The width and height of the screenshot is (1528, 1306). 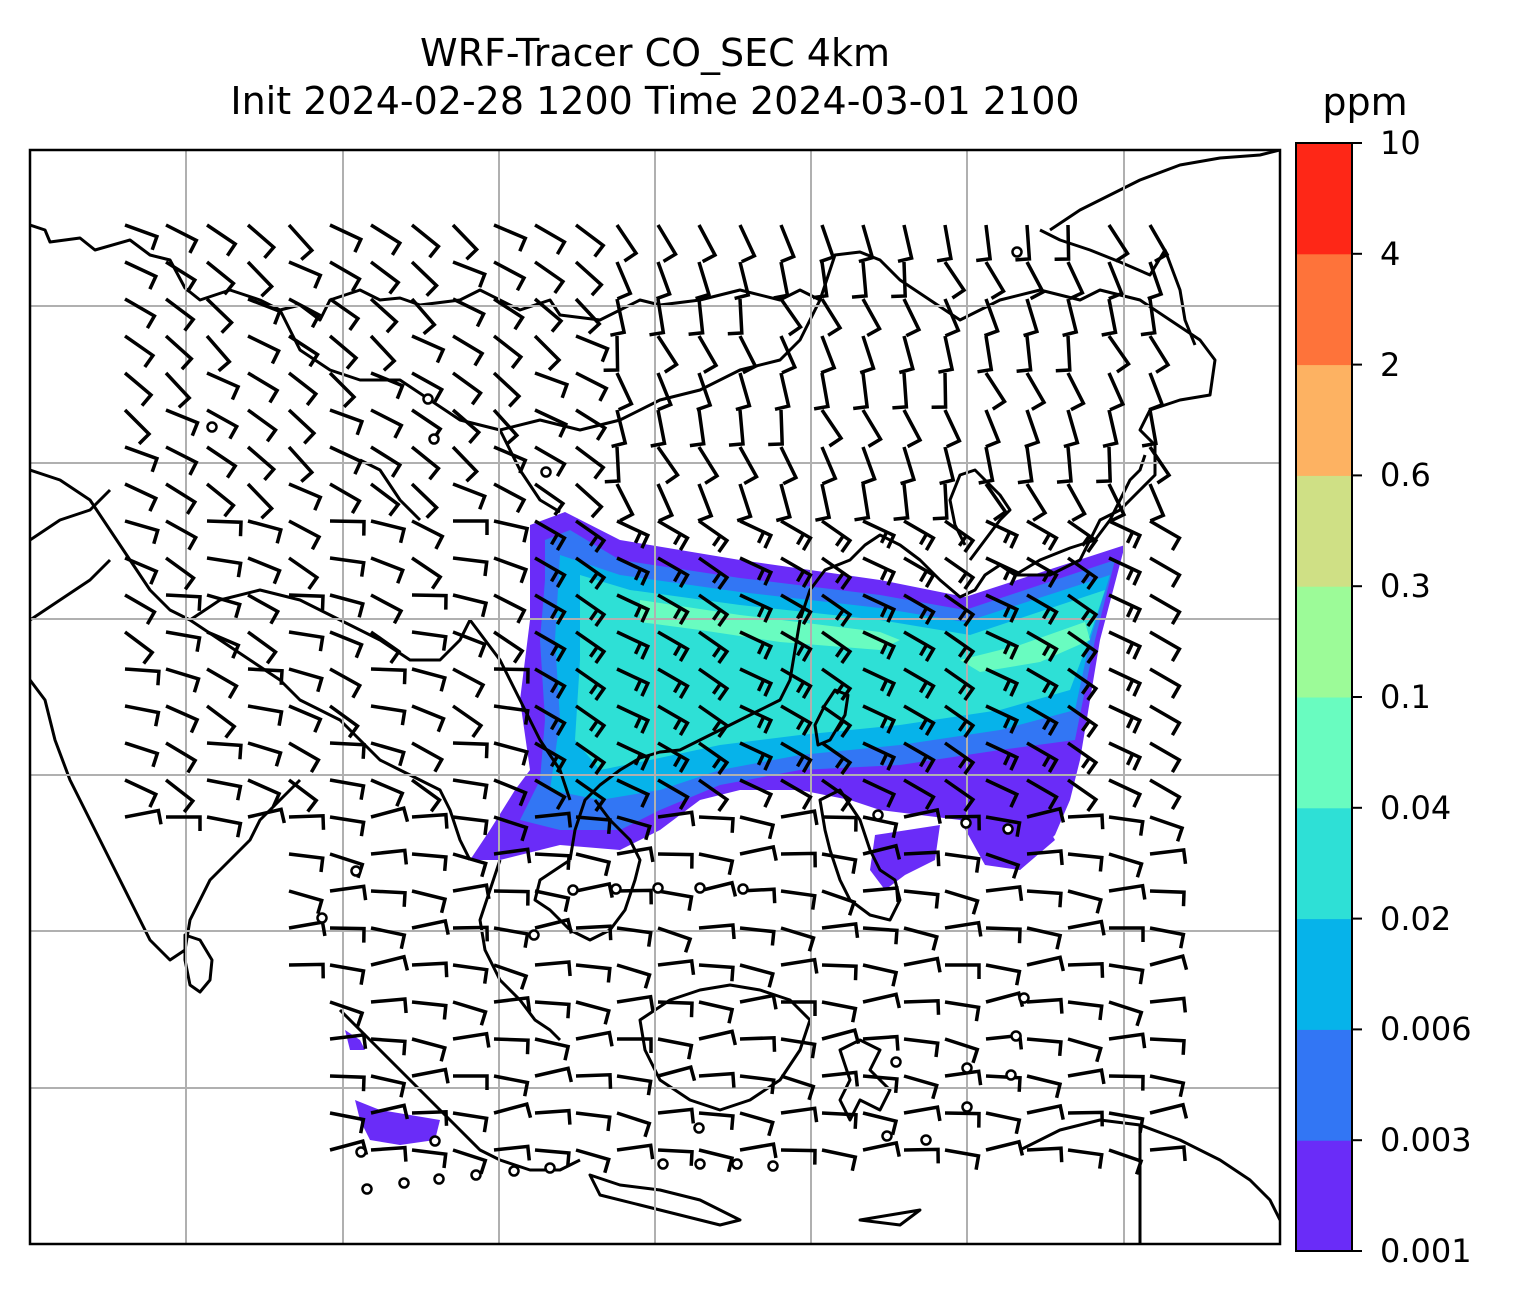 I want to click on colorbar-tick-label: 0.006, so click(x=1426, y=1029).